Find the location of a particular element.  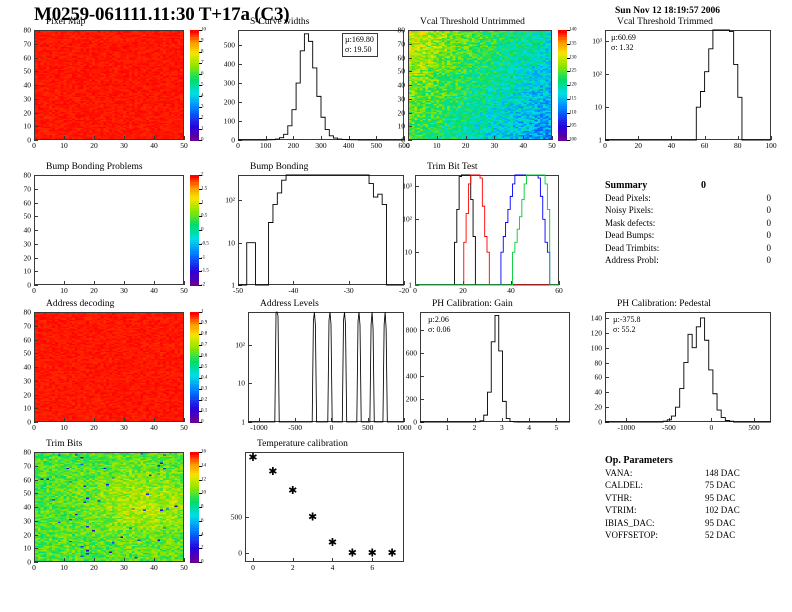

panel-title: Vcal Threshold Trimmed is located at coordinates (665, 22).